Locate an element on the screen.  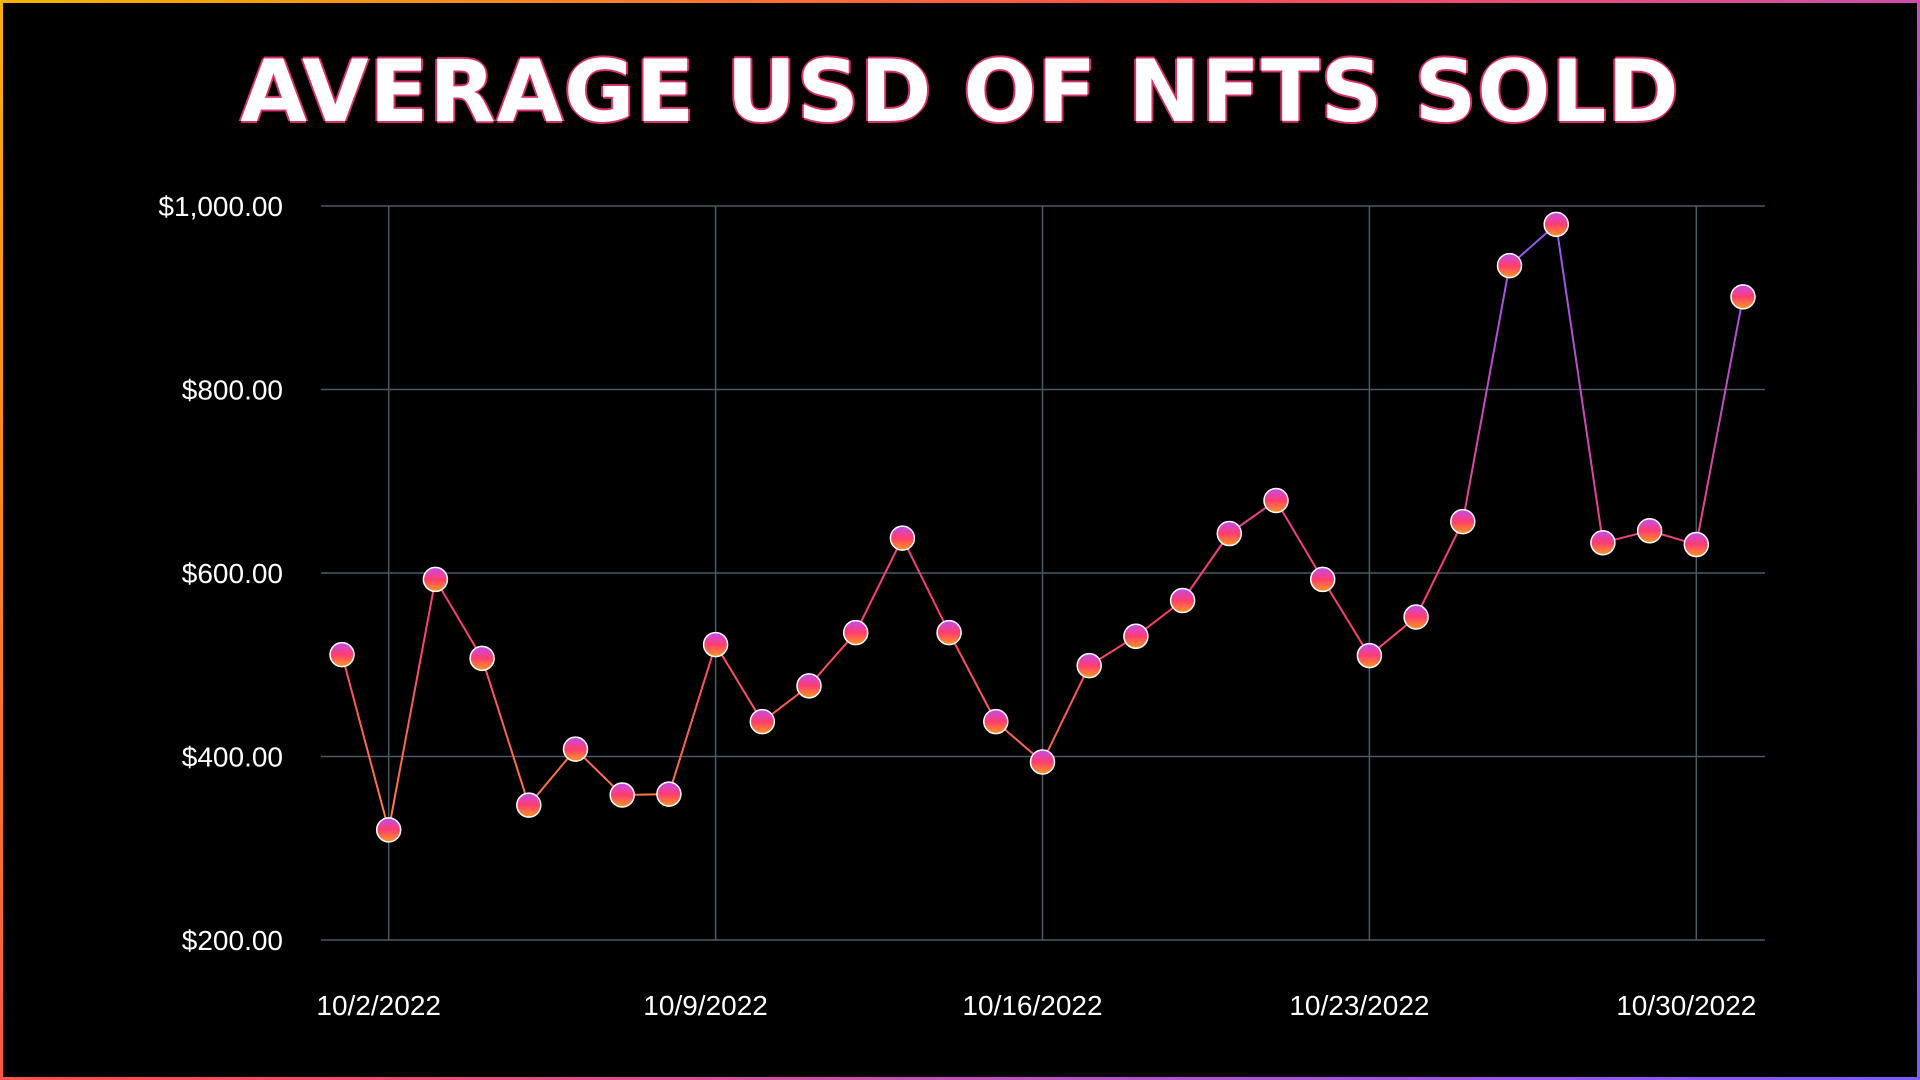
y-tick-label: $800.00 is located at coordinates (232, 390).